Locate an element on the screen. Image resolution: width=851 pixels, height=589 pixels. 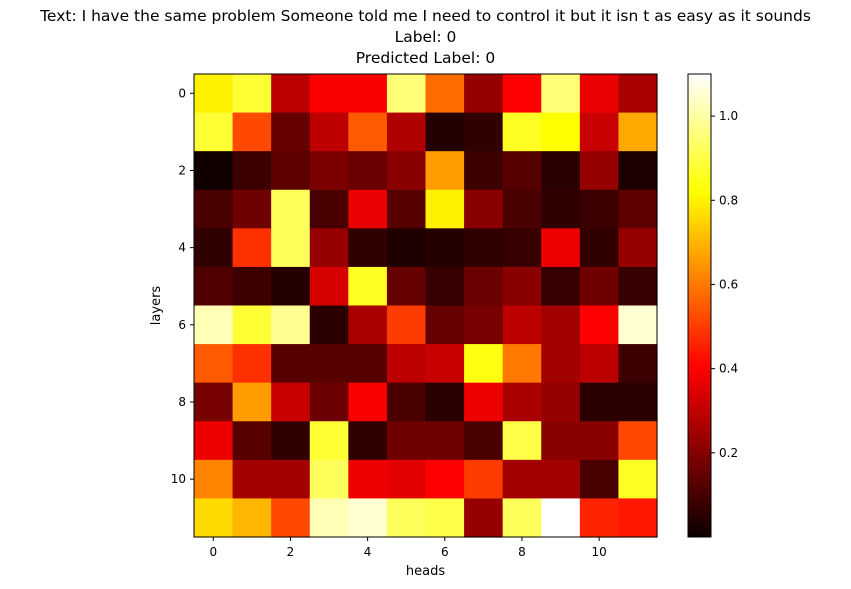
x-tick-label: 4 is located at coordinates (368, 552).